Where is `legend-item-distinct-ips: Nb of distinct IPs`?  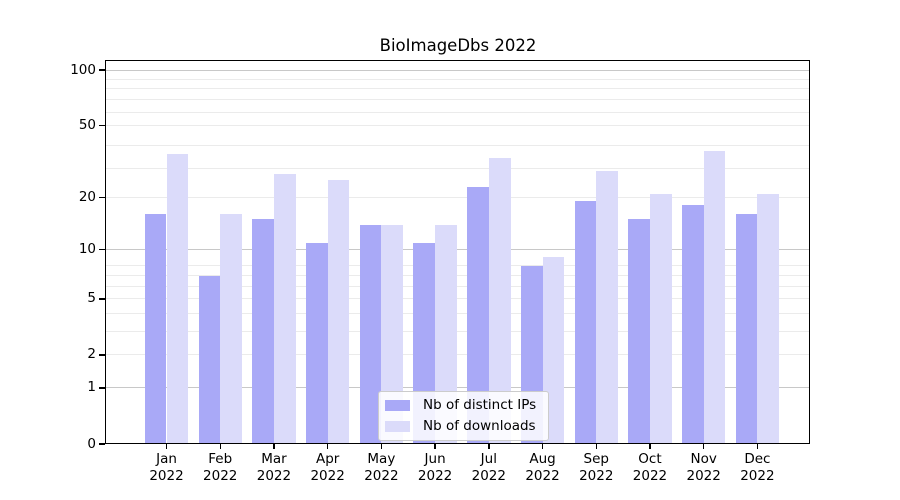
legend-item-distinct-ips: Nb of distinct IPs is located at coordinates (460, 405).